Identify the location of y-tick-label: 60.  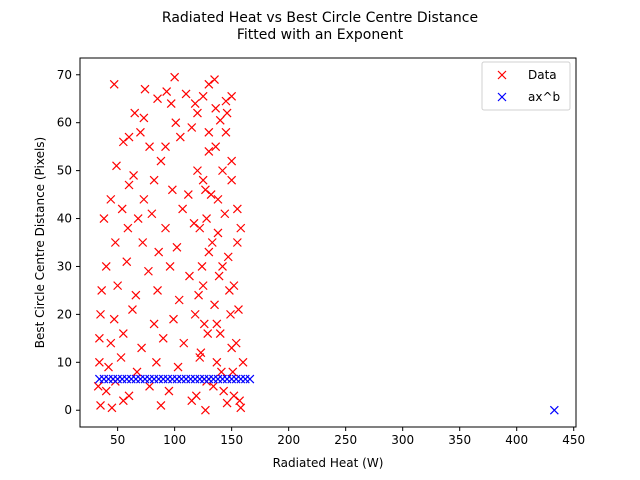
(64, 123).